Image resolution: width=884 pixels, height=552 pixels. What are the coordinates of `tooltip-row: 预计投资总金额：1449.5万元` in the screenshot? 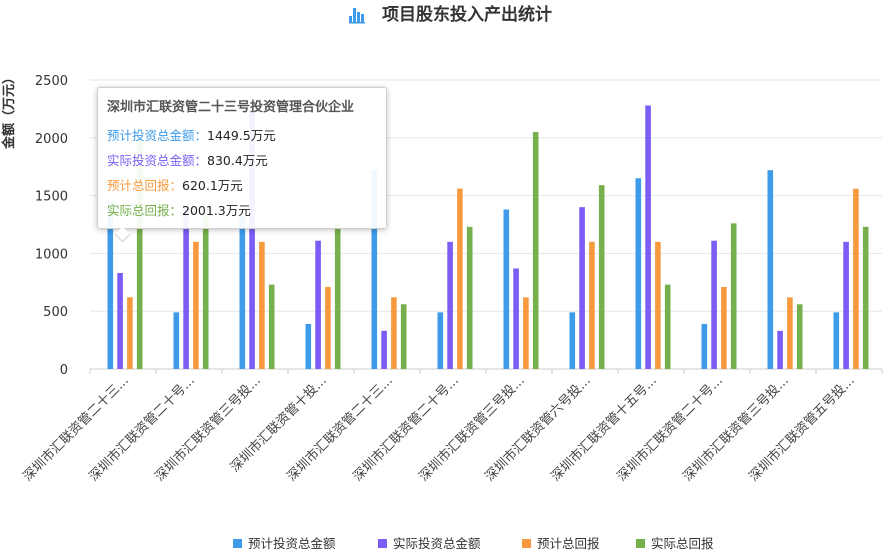 It's located at (242, 135).